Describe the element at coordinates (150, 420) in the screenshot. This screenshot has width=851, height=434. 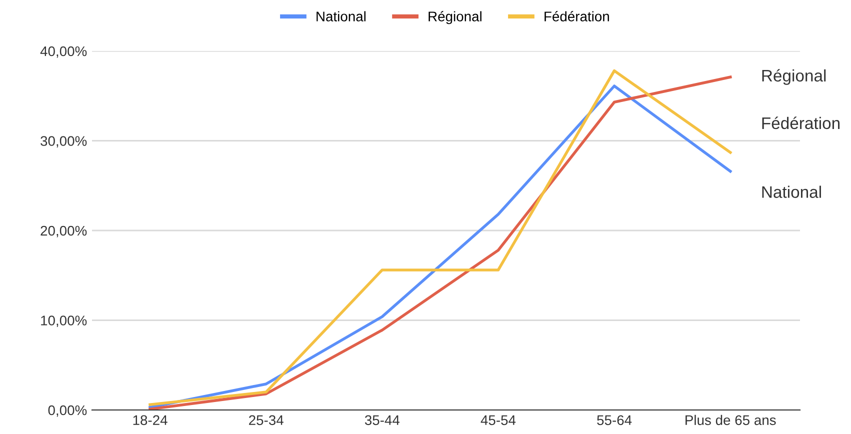
I see `x-tick-label: 18-24` at that location.